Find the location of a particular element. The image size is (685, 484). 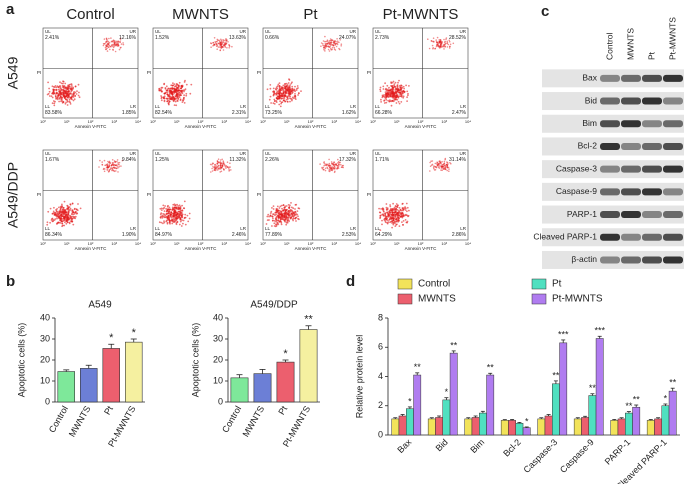

plot-frame is located at coordinates (420, 195).